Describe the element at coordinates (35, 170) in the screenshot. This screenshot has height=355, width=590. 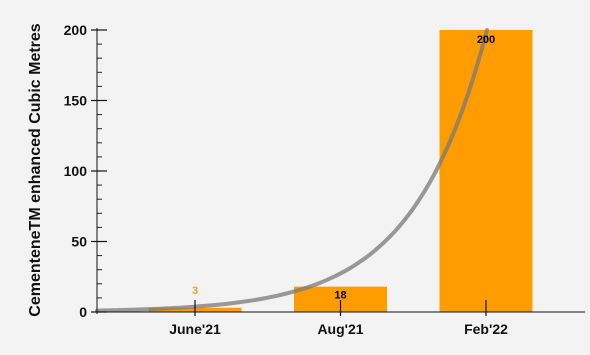
I see `y-axis-title: CementeneTM enhanced Cubic Metres` at that location.